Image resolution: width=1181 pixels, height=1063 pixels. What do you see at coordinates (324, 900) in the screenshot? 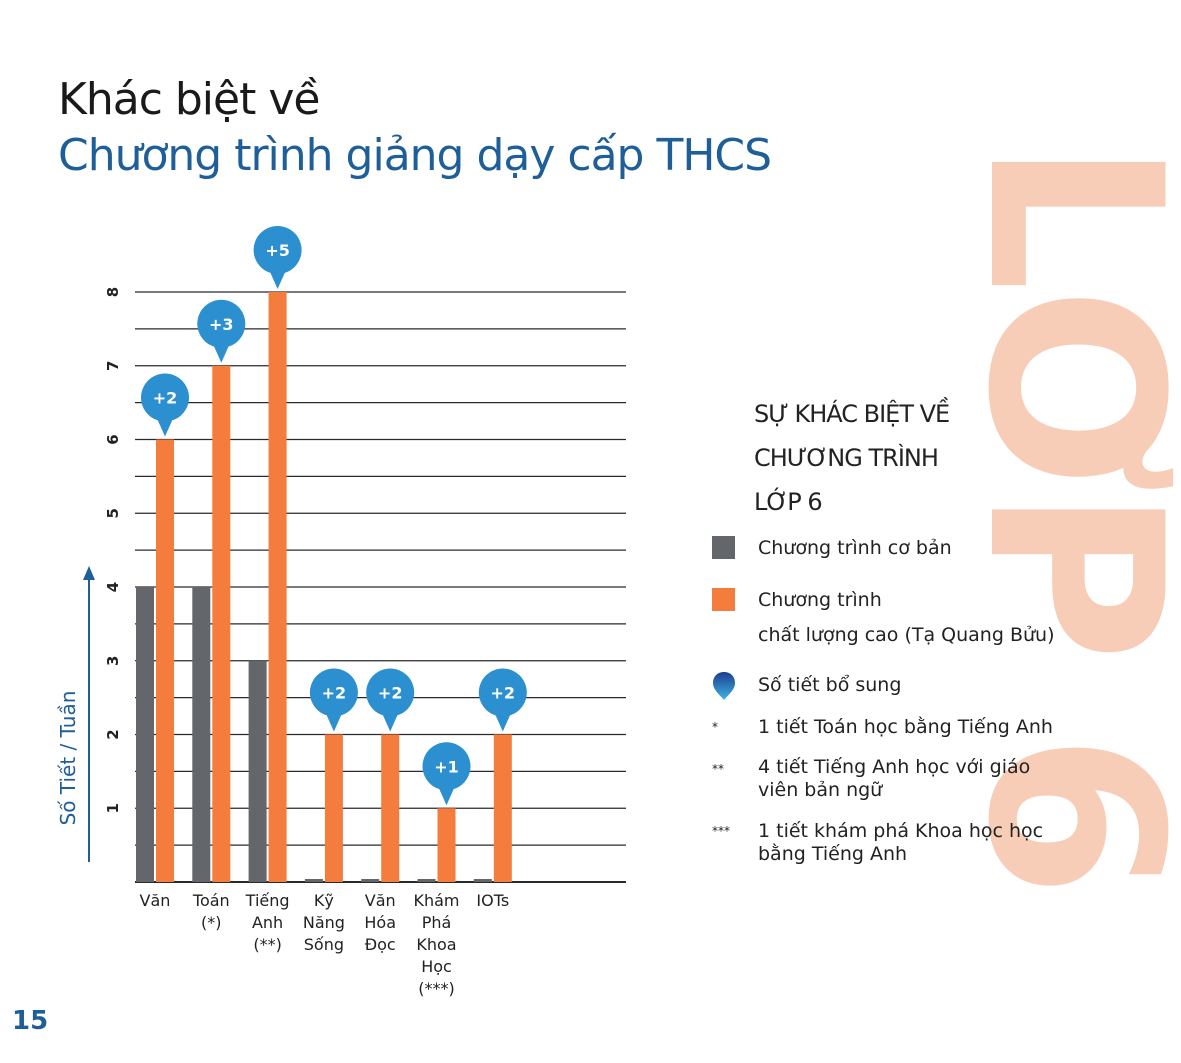
I see `x-tick-label: Kỹ` at bounding box center [324, 900].